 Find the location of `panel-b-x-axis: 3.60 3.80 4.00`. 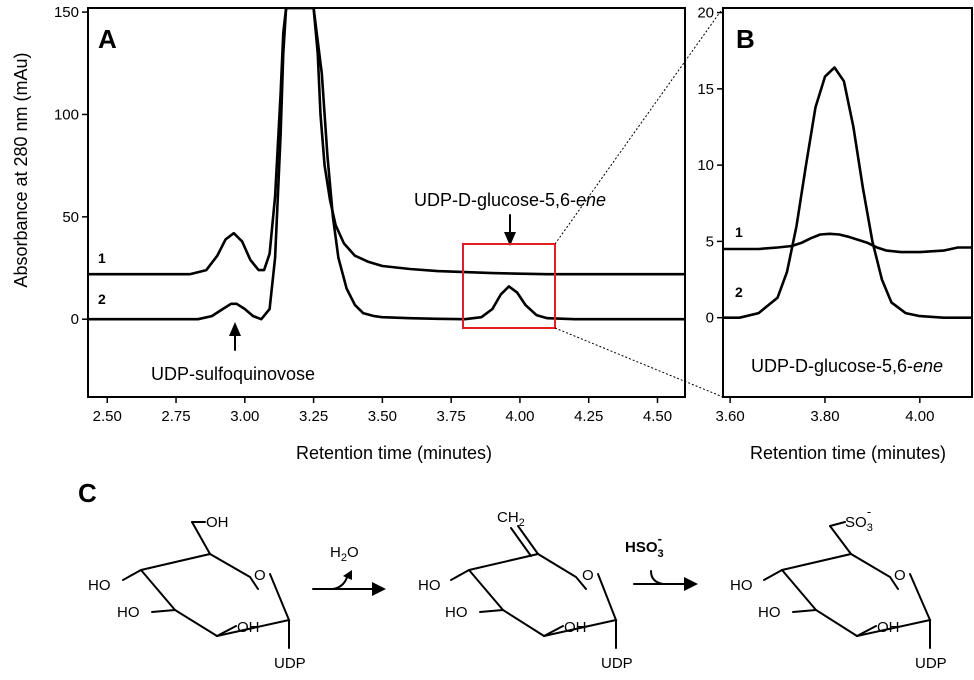

panel-b-x-axis: 3.60 3.80 4.00 is located at coordinates (825, 411).